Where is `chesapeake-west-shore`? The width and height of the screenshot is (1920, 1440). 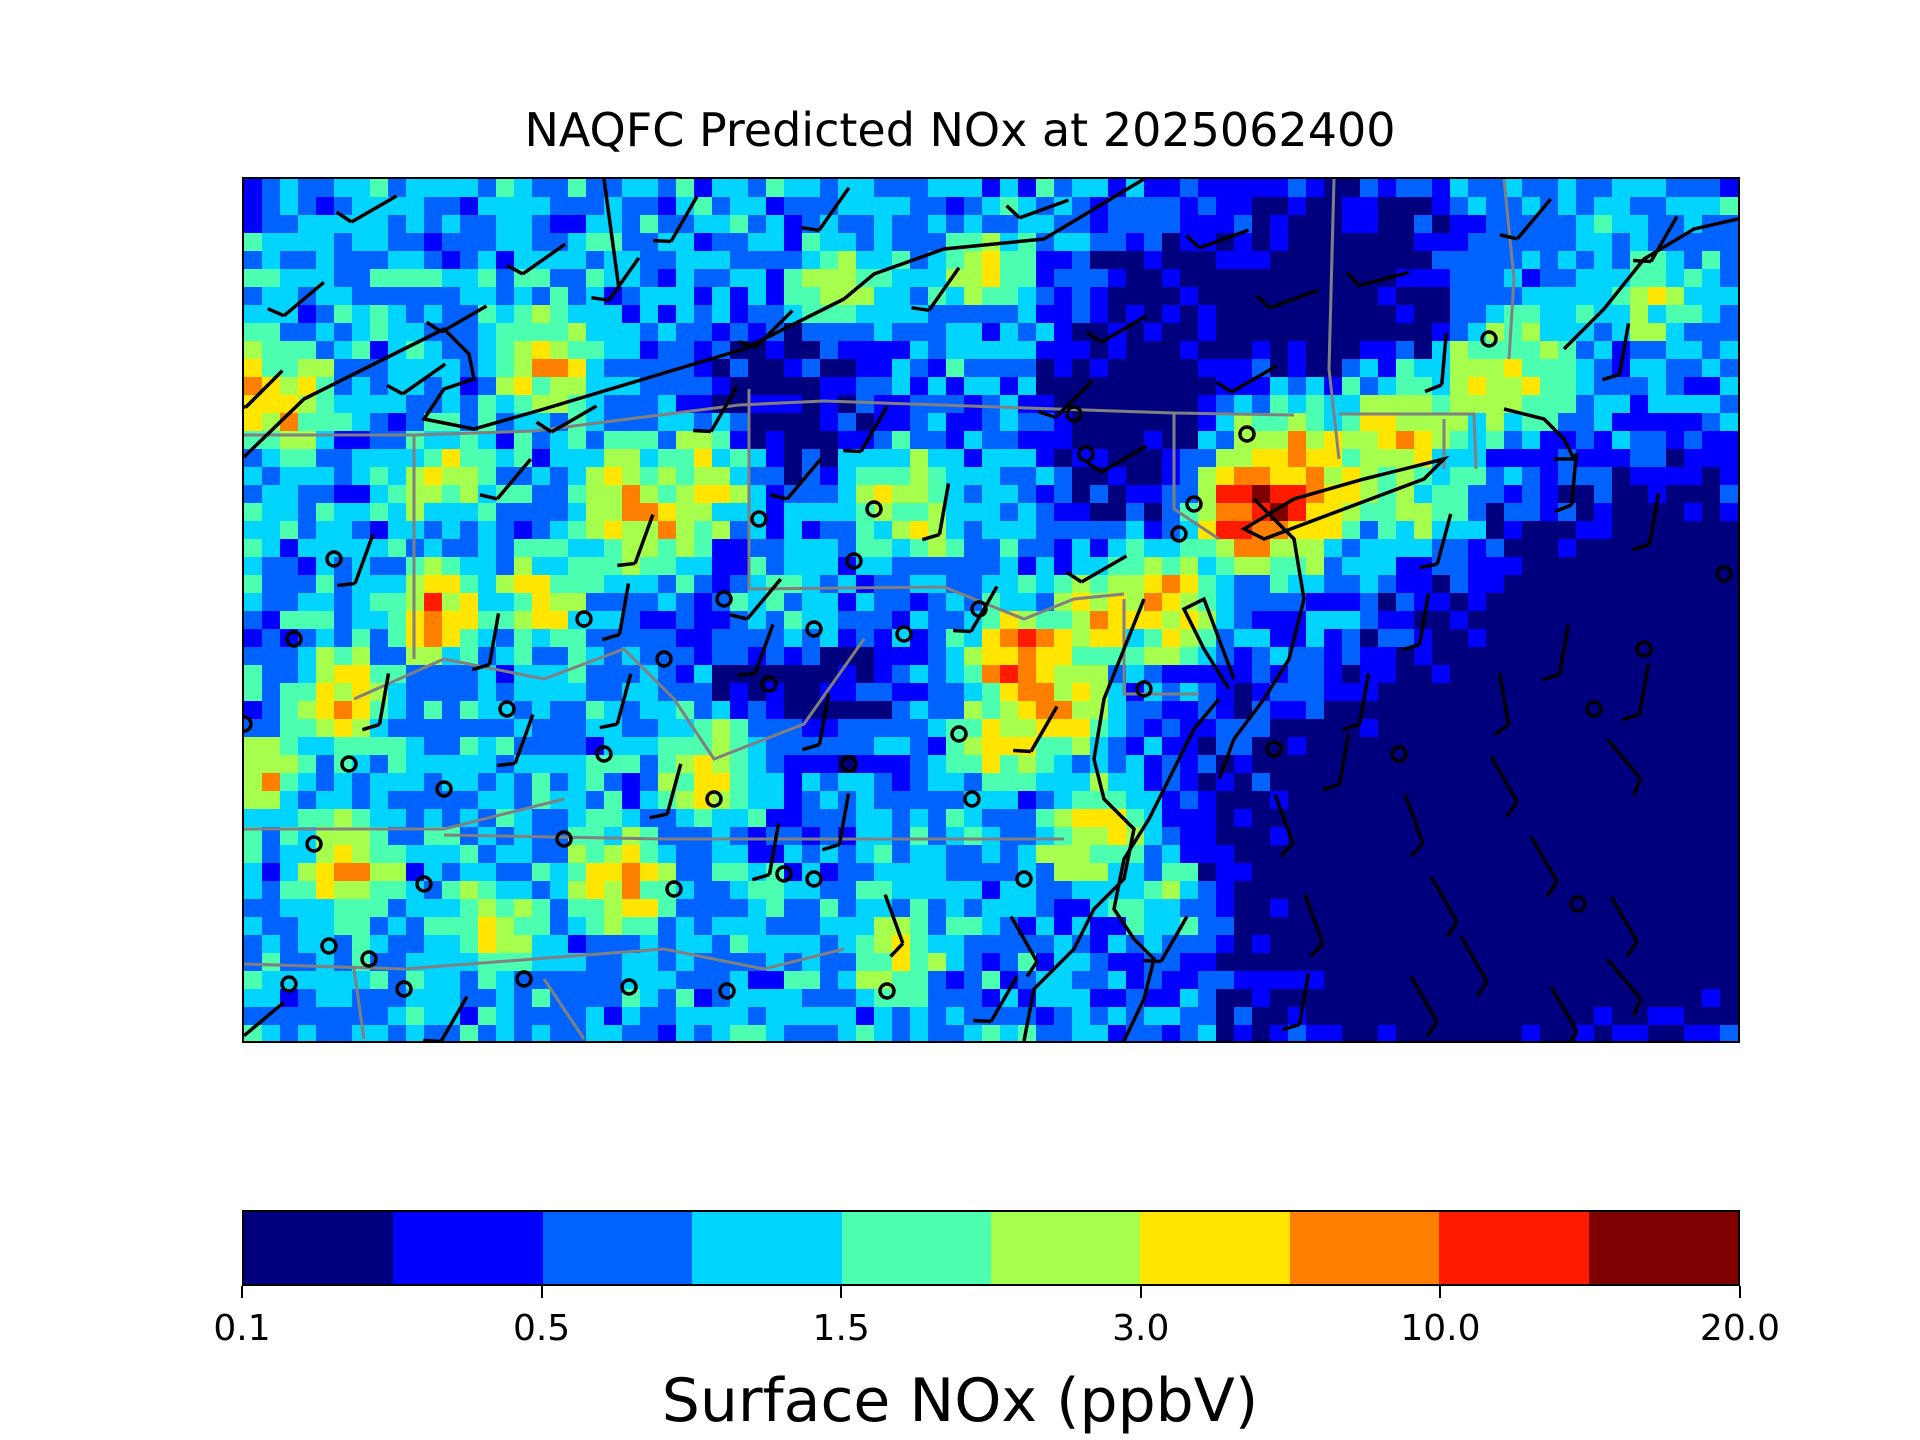 chesapeake-west-shore is located at coordinates (1084, 819).